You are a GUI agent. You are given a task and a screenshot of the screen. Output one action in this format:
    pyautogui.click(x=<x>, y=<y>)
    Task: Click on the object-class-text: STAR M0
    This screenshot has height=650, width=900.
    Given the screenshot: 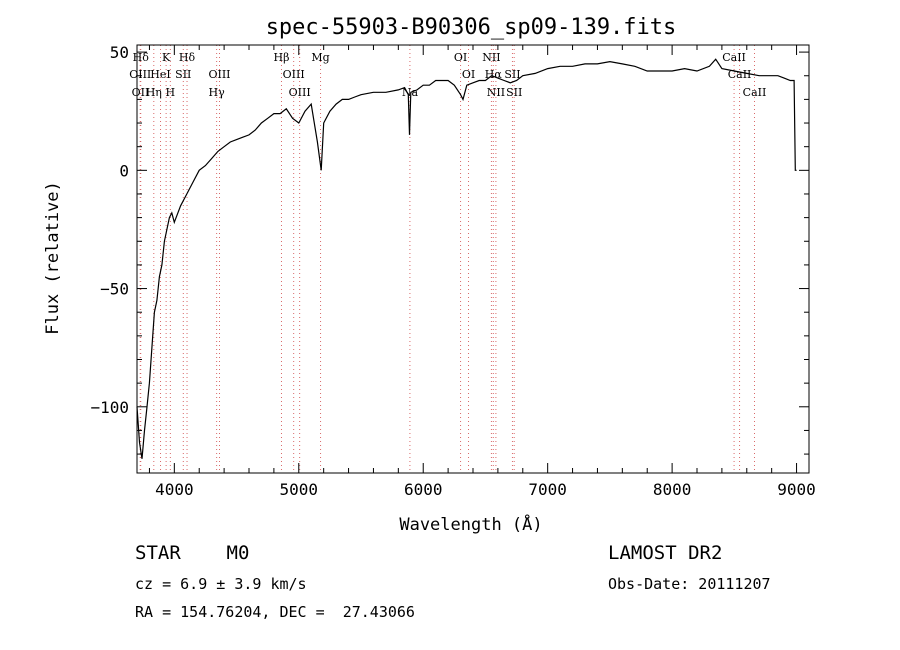 What is the action you would take?
    pyautogui.click(x=192, y=553)
    